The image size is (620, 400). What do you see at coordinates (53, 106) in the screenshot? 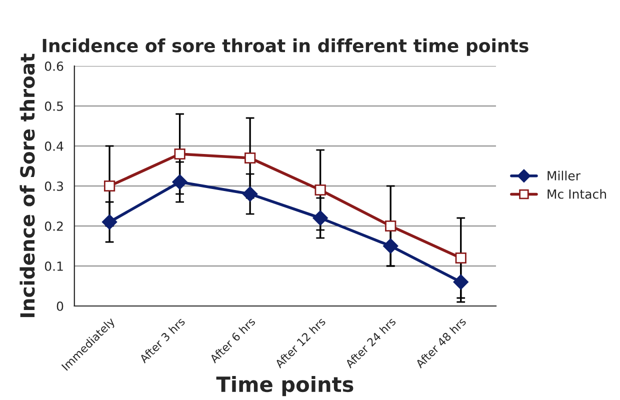
I see `y-tick-label: 0.5` at bounding box center [53, 106].